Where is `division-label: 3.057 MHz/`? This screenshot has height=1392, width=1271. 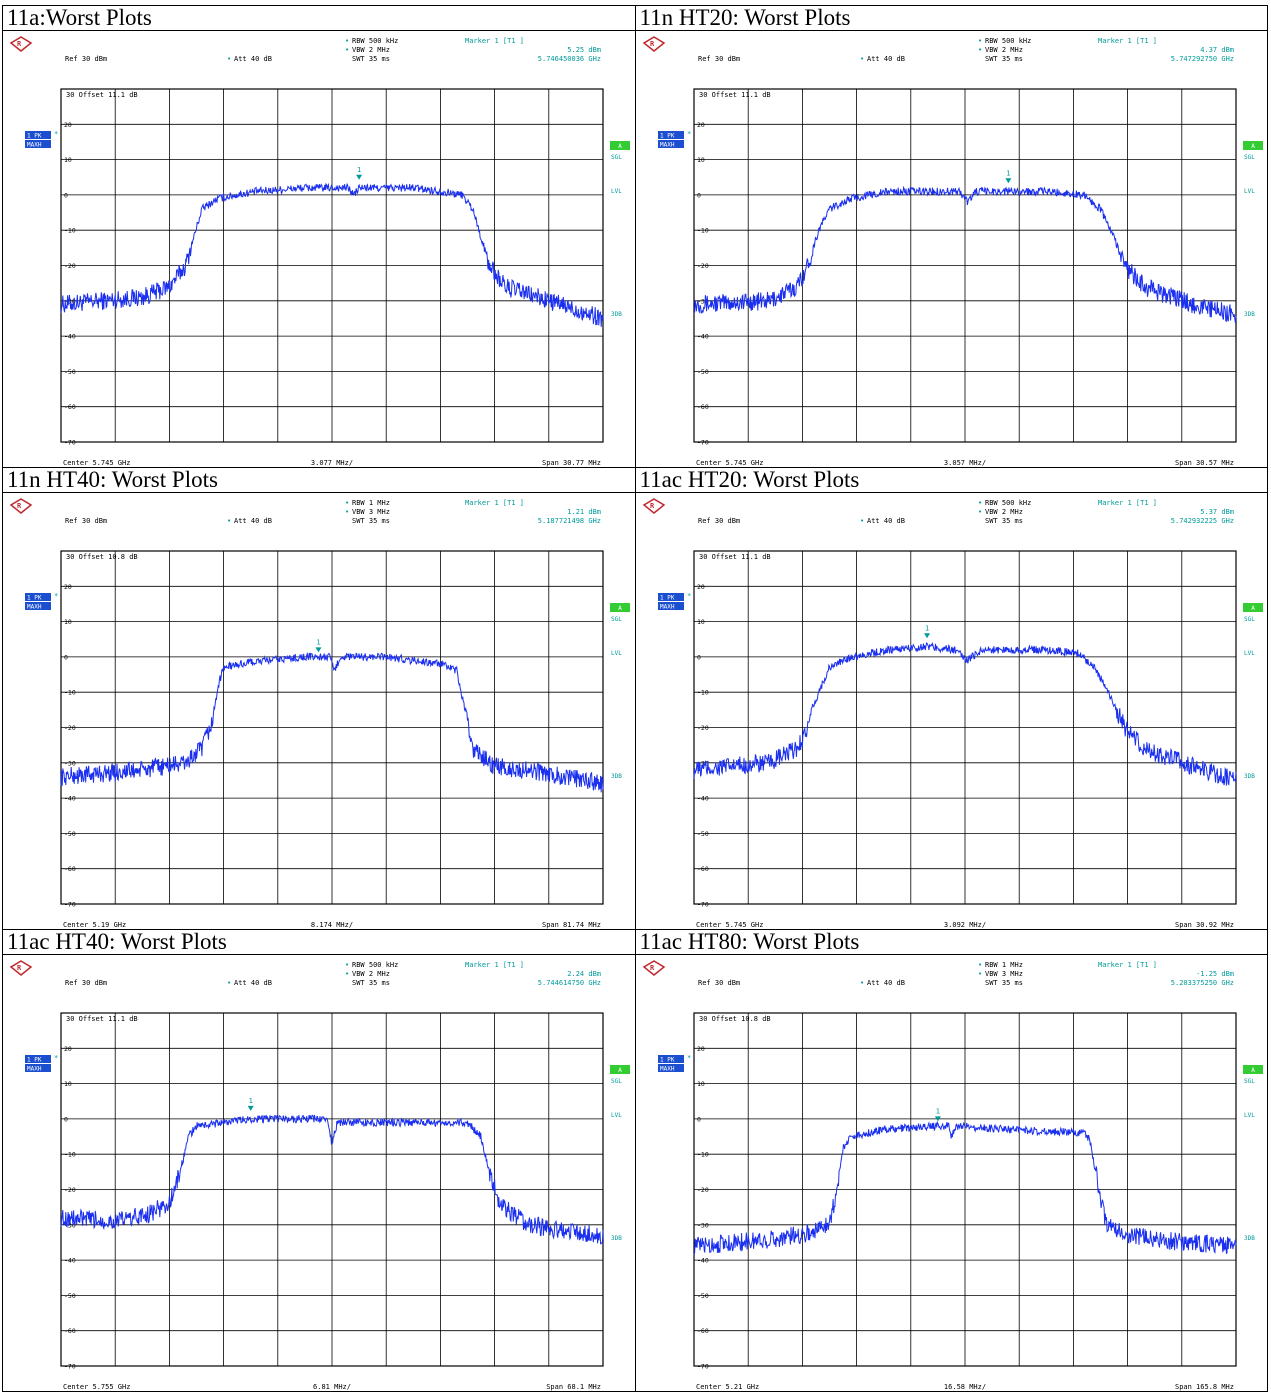 division-label: 3.057 MHz/ is located at coordinates (964, 463).